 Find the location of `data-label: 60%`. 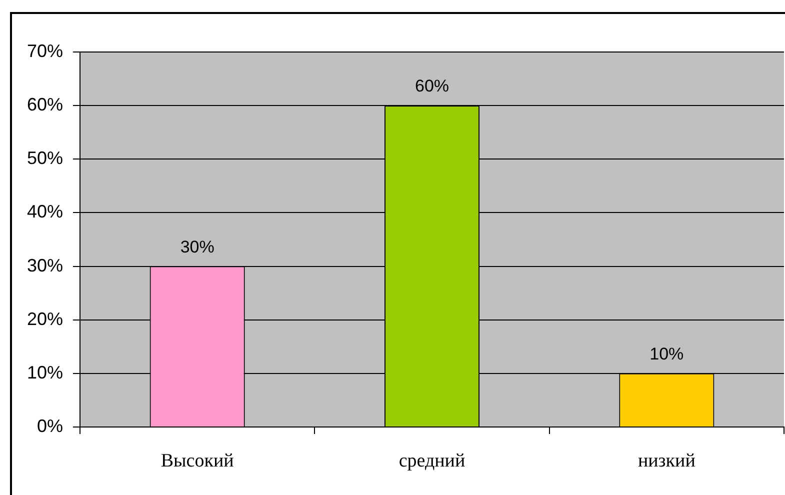

data-label: 60% is located at coordinates (432, 86).